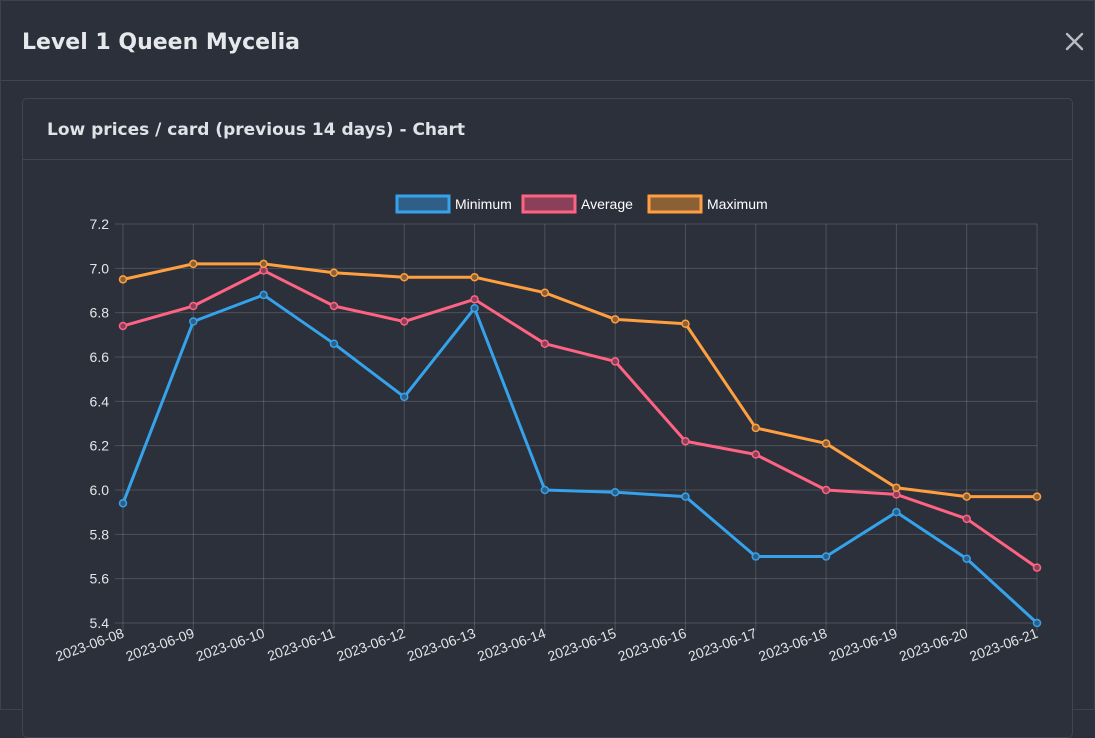  I want to click on y-tick-label: 5.6, so click(100, 579).